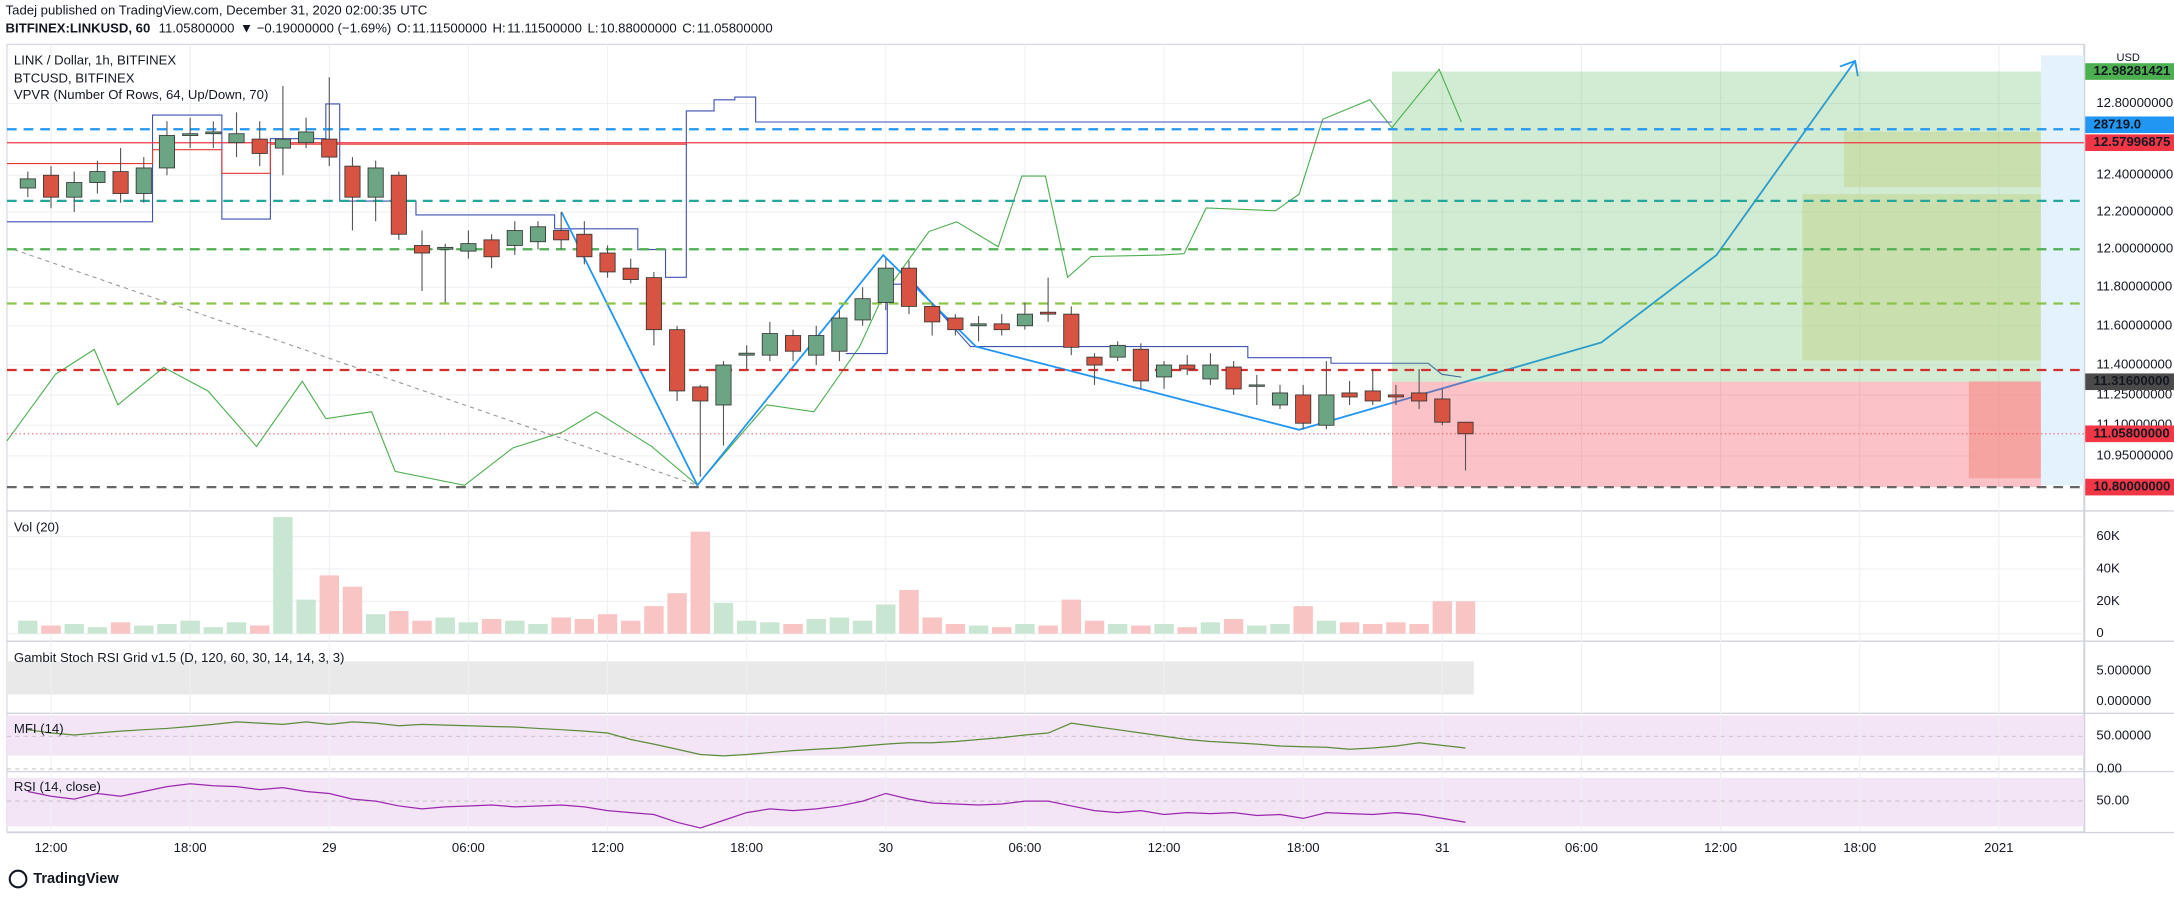 This screenshot has width=2174, height=898. I want to click on trend-line, so click(355, 367).